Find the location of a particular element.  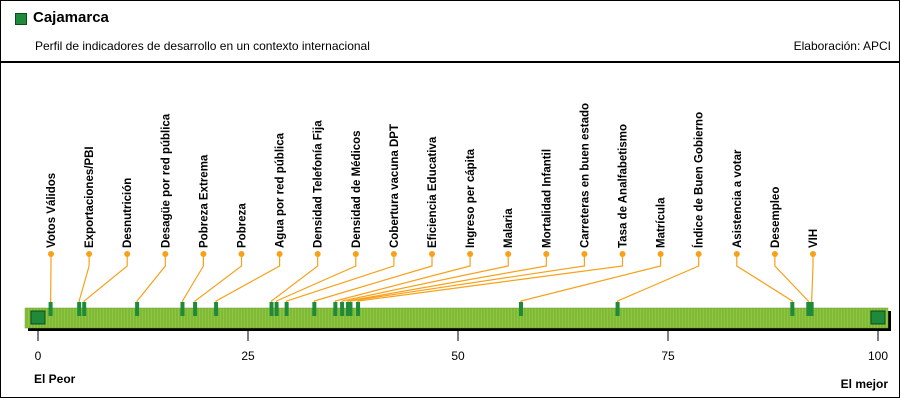

indicator-label: VIH is located at coordinates (814, 238).